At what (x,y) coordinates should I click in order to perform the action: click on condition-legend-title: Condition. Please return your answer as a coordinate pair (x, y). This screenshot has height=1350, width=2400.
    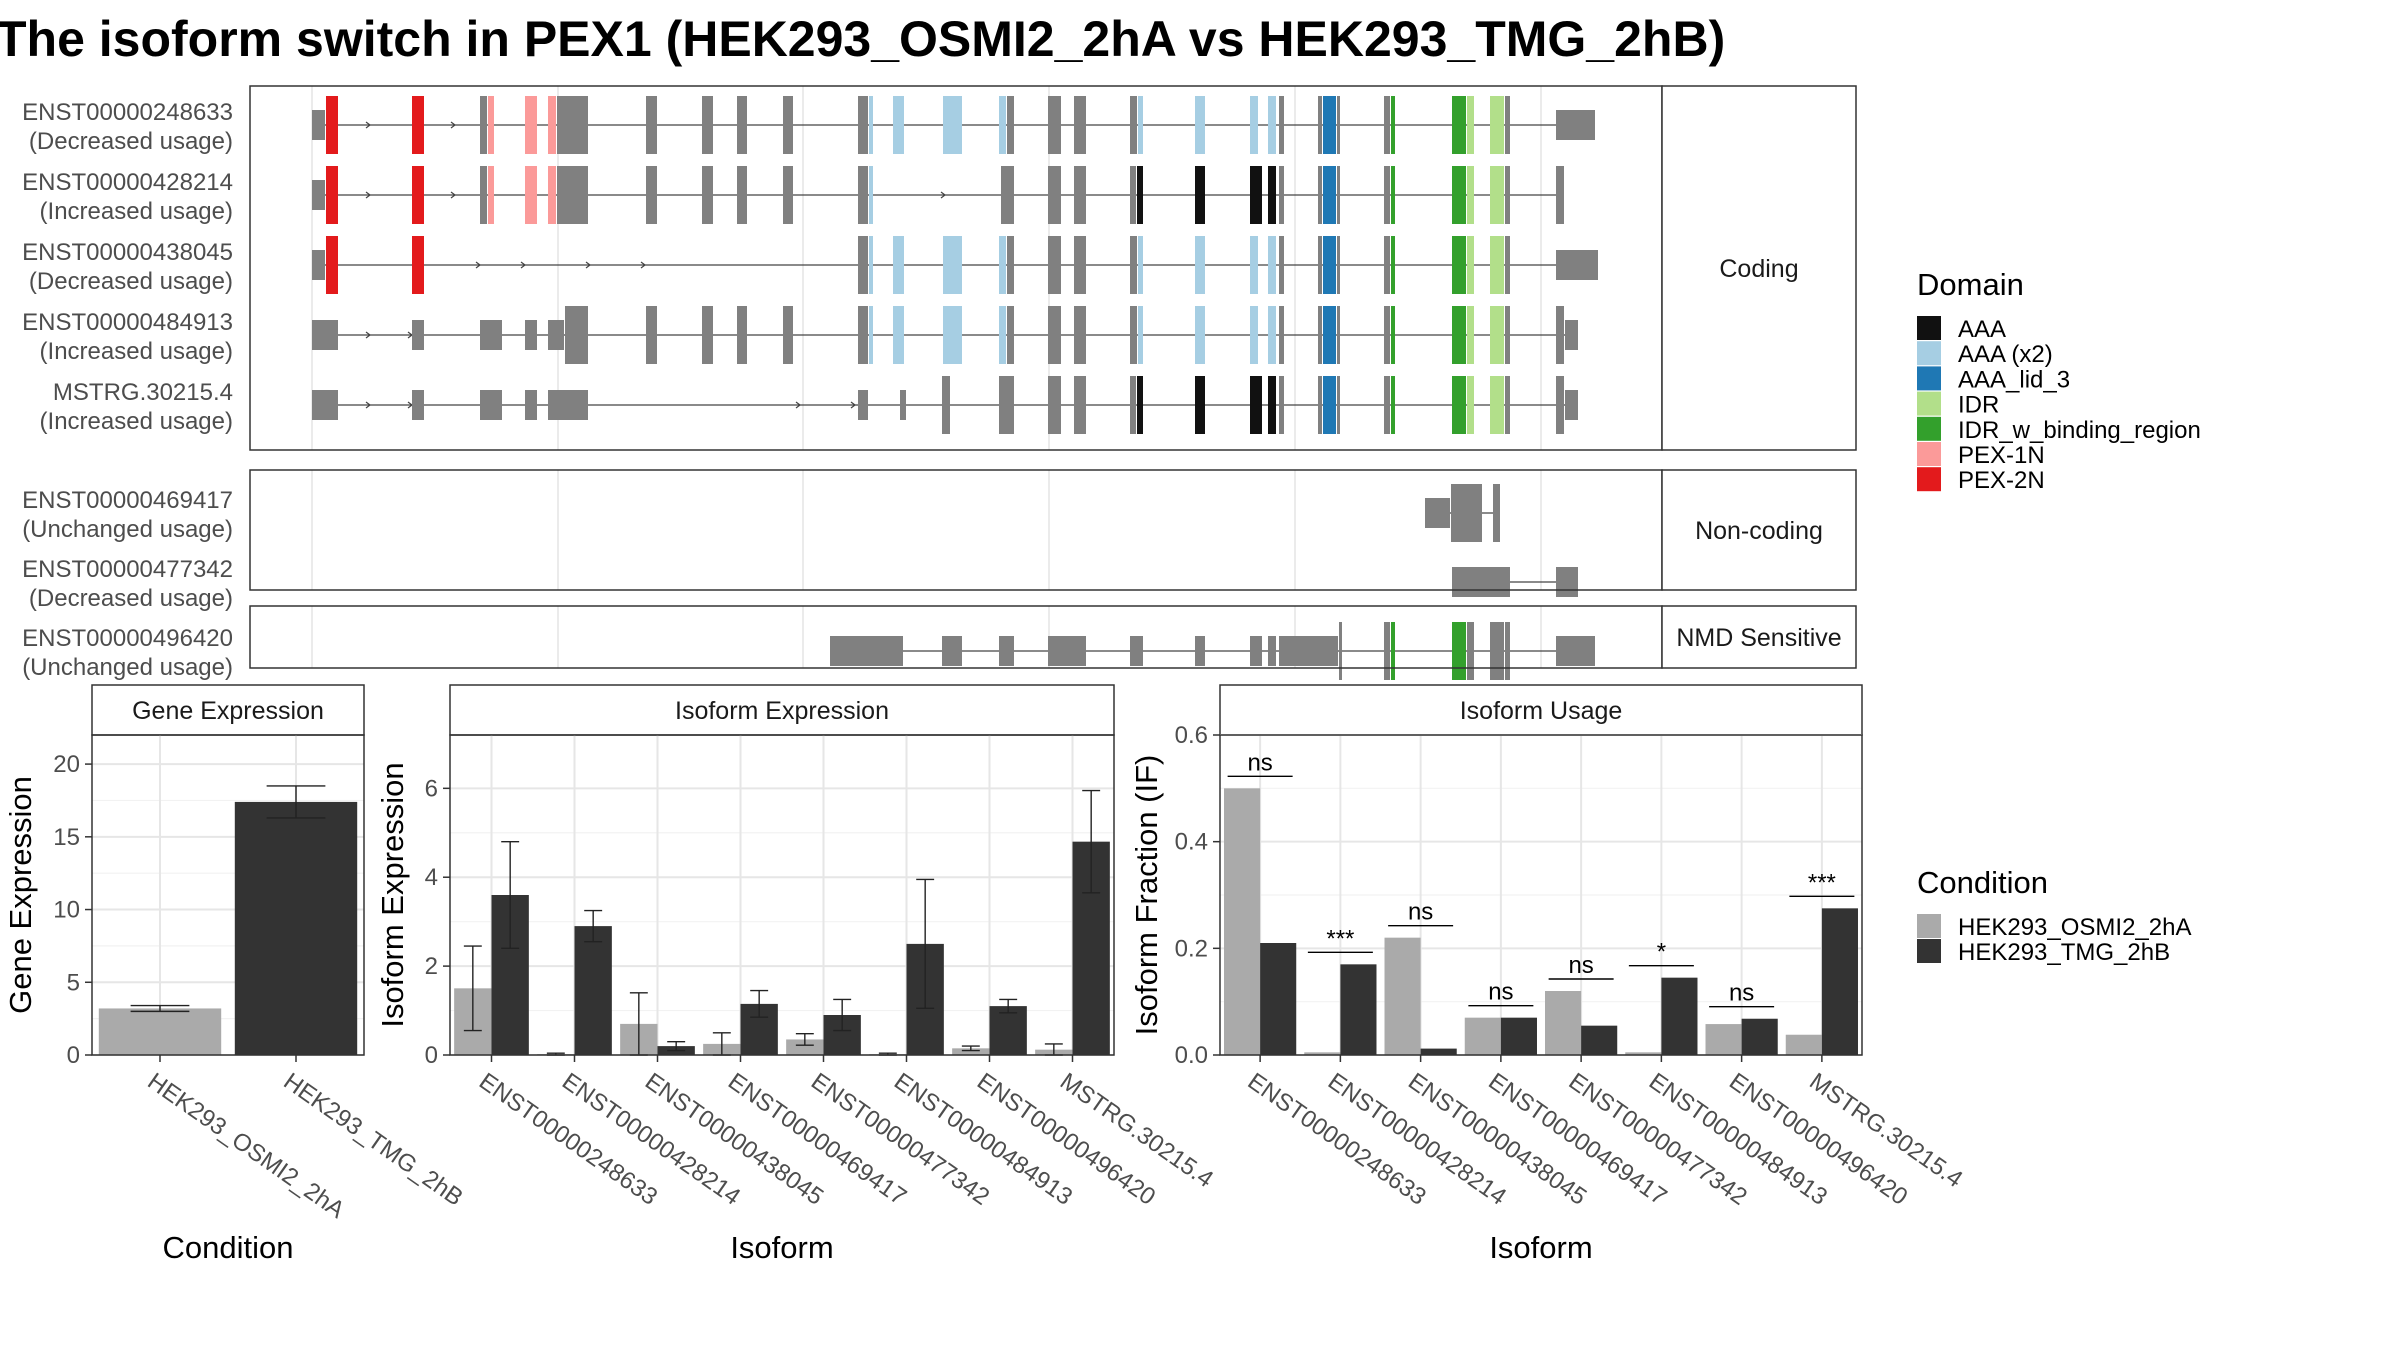
    Looking at the image, I should click on (1982, 882).